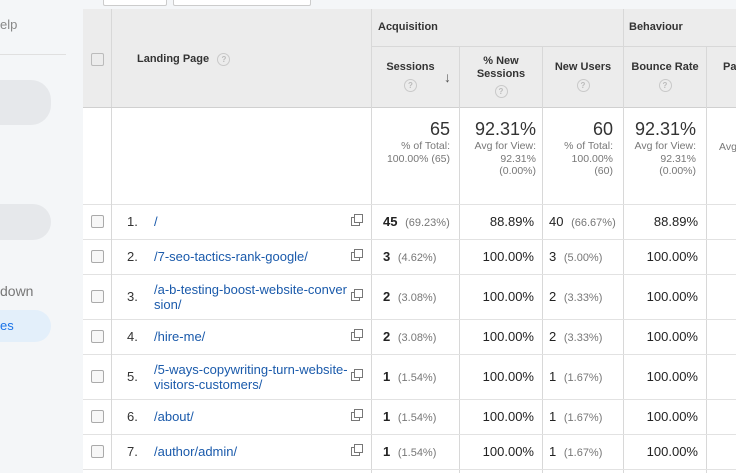 The height and width of the screenshot is (473, 736). What do you see at coordinates (729, 67) in the screenshot?
I see `col-pages-header: Pa` at bounding box center [729, 67].